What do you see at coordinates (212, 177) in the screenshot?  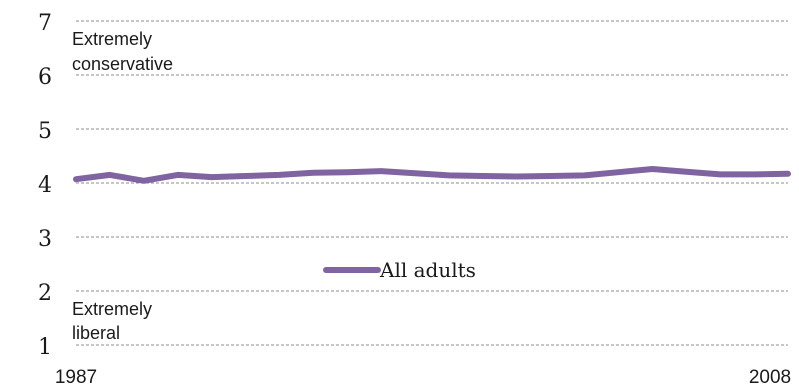 I see `data-point-1991` at bounding box center [212, 177].